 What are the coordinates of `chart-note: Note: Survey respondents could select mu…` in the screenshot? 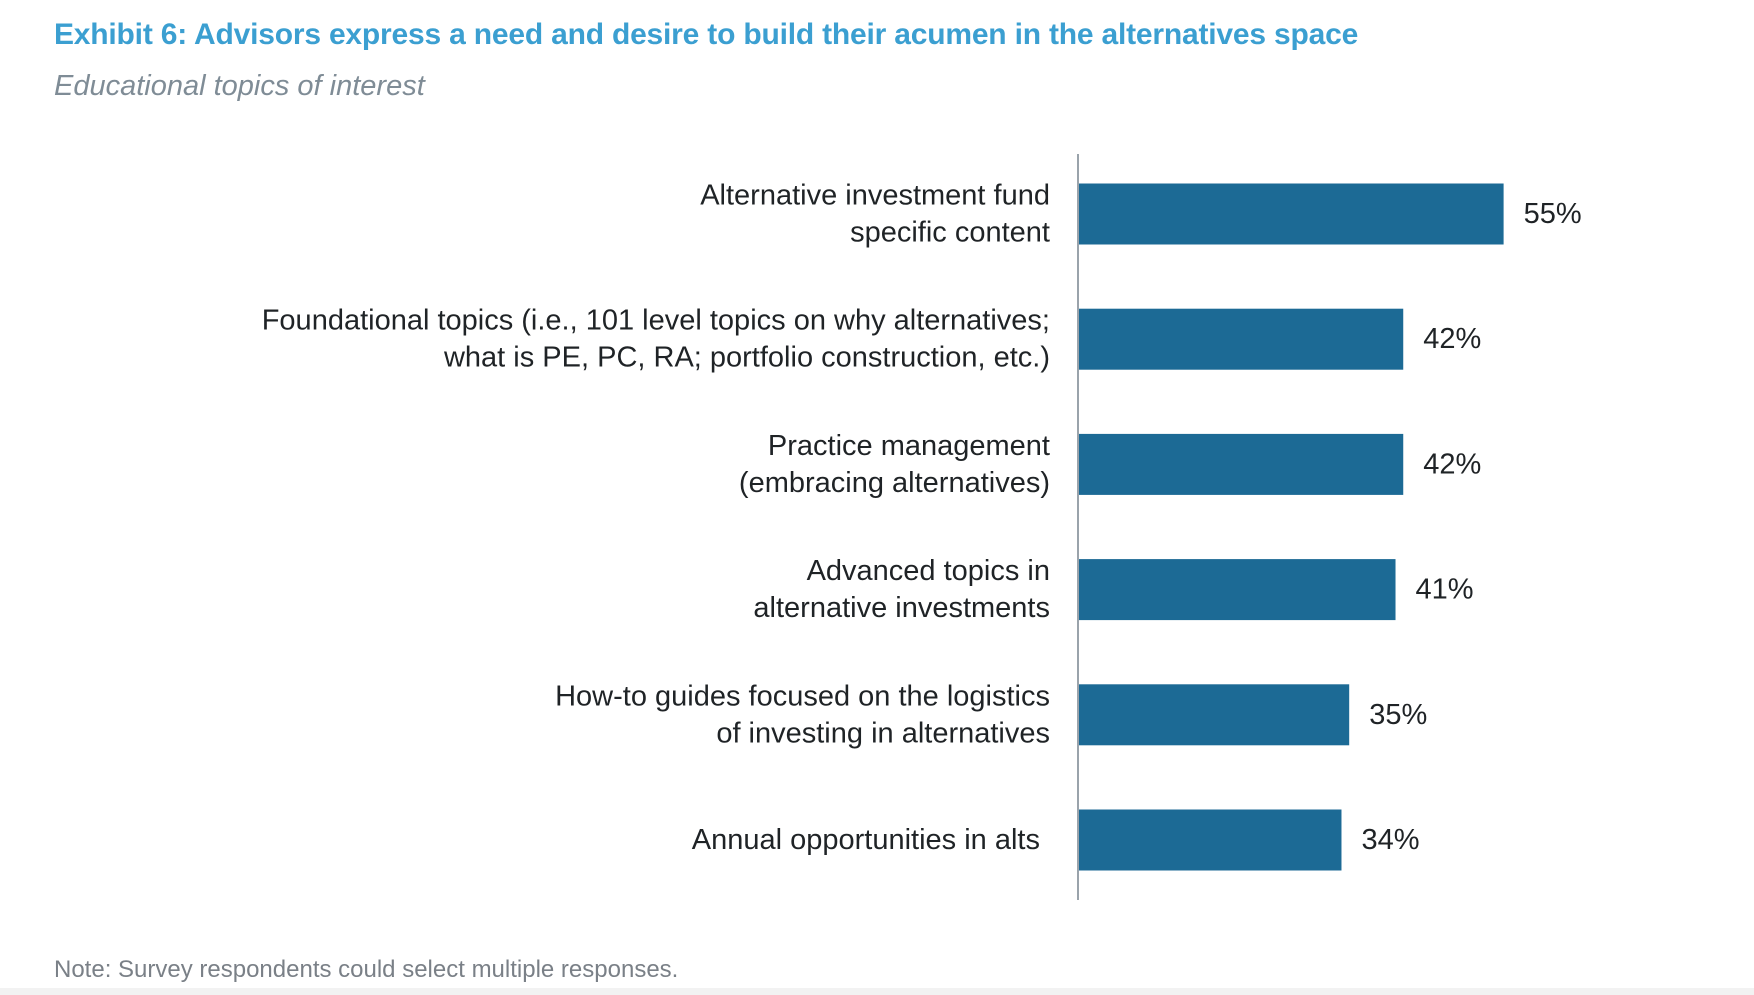 It's located at (366, 969).